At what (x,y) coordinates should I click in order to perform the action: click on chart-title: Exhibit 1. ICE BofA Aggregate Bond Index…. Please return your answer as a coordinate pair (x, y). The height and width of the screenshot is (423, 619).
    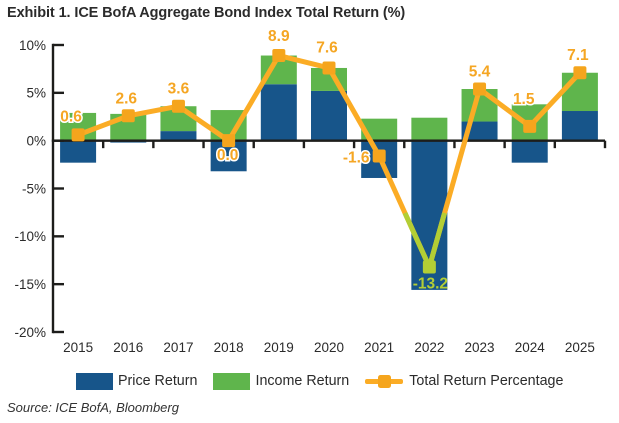
    Looking at the image, I should click on (206, 13).